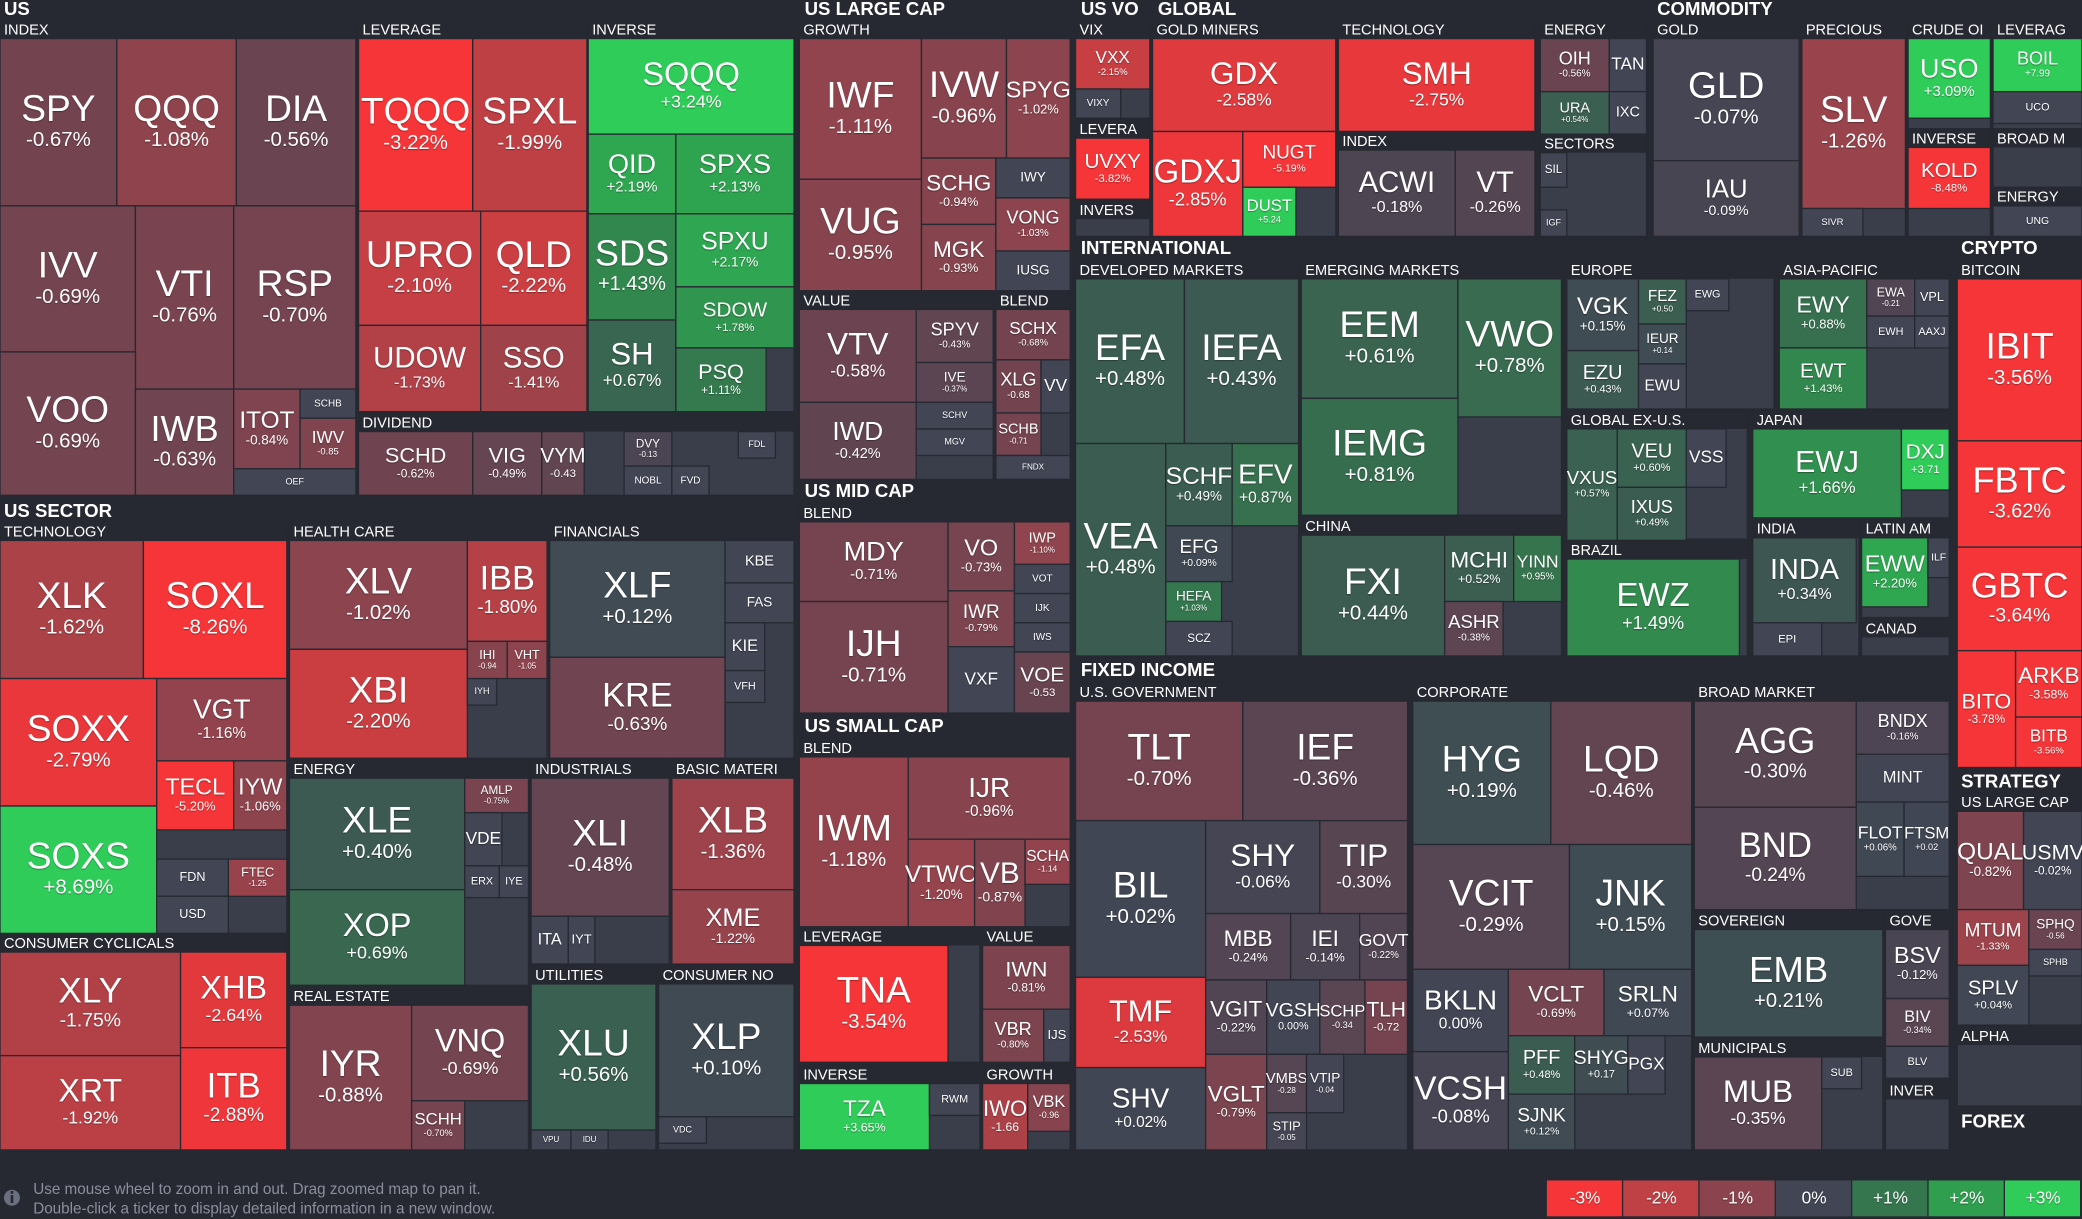 The image size is (2082, 1219). Describe the element at coordinates (379, 689) in the screenshot. I see `ticker-symbol: XBI` at that location.